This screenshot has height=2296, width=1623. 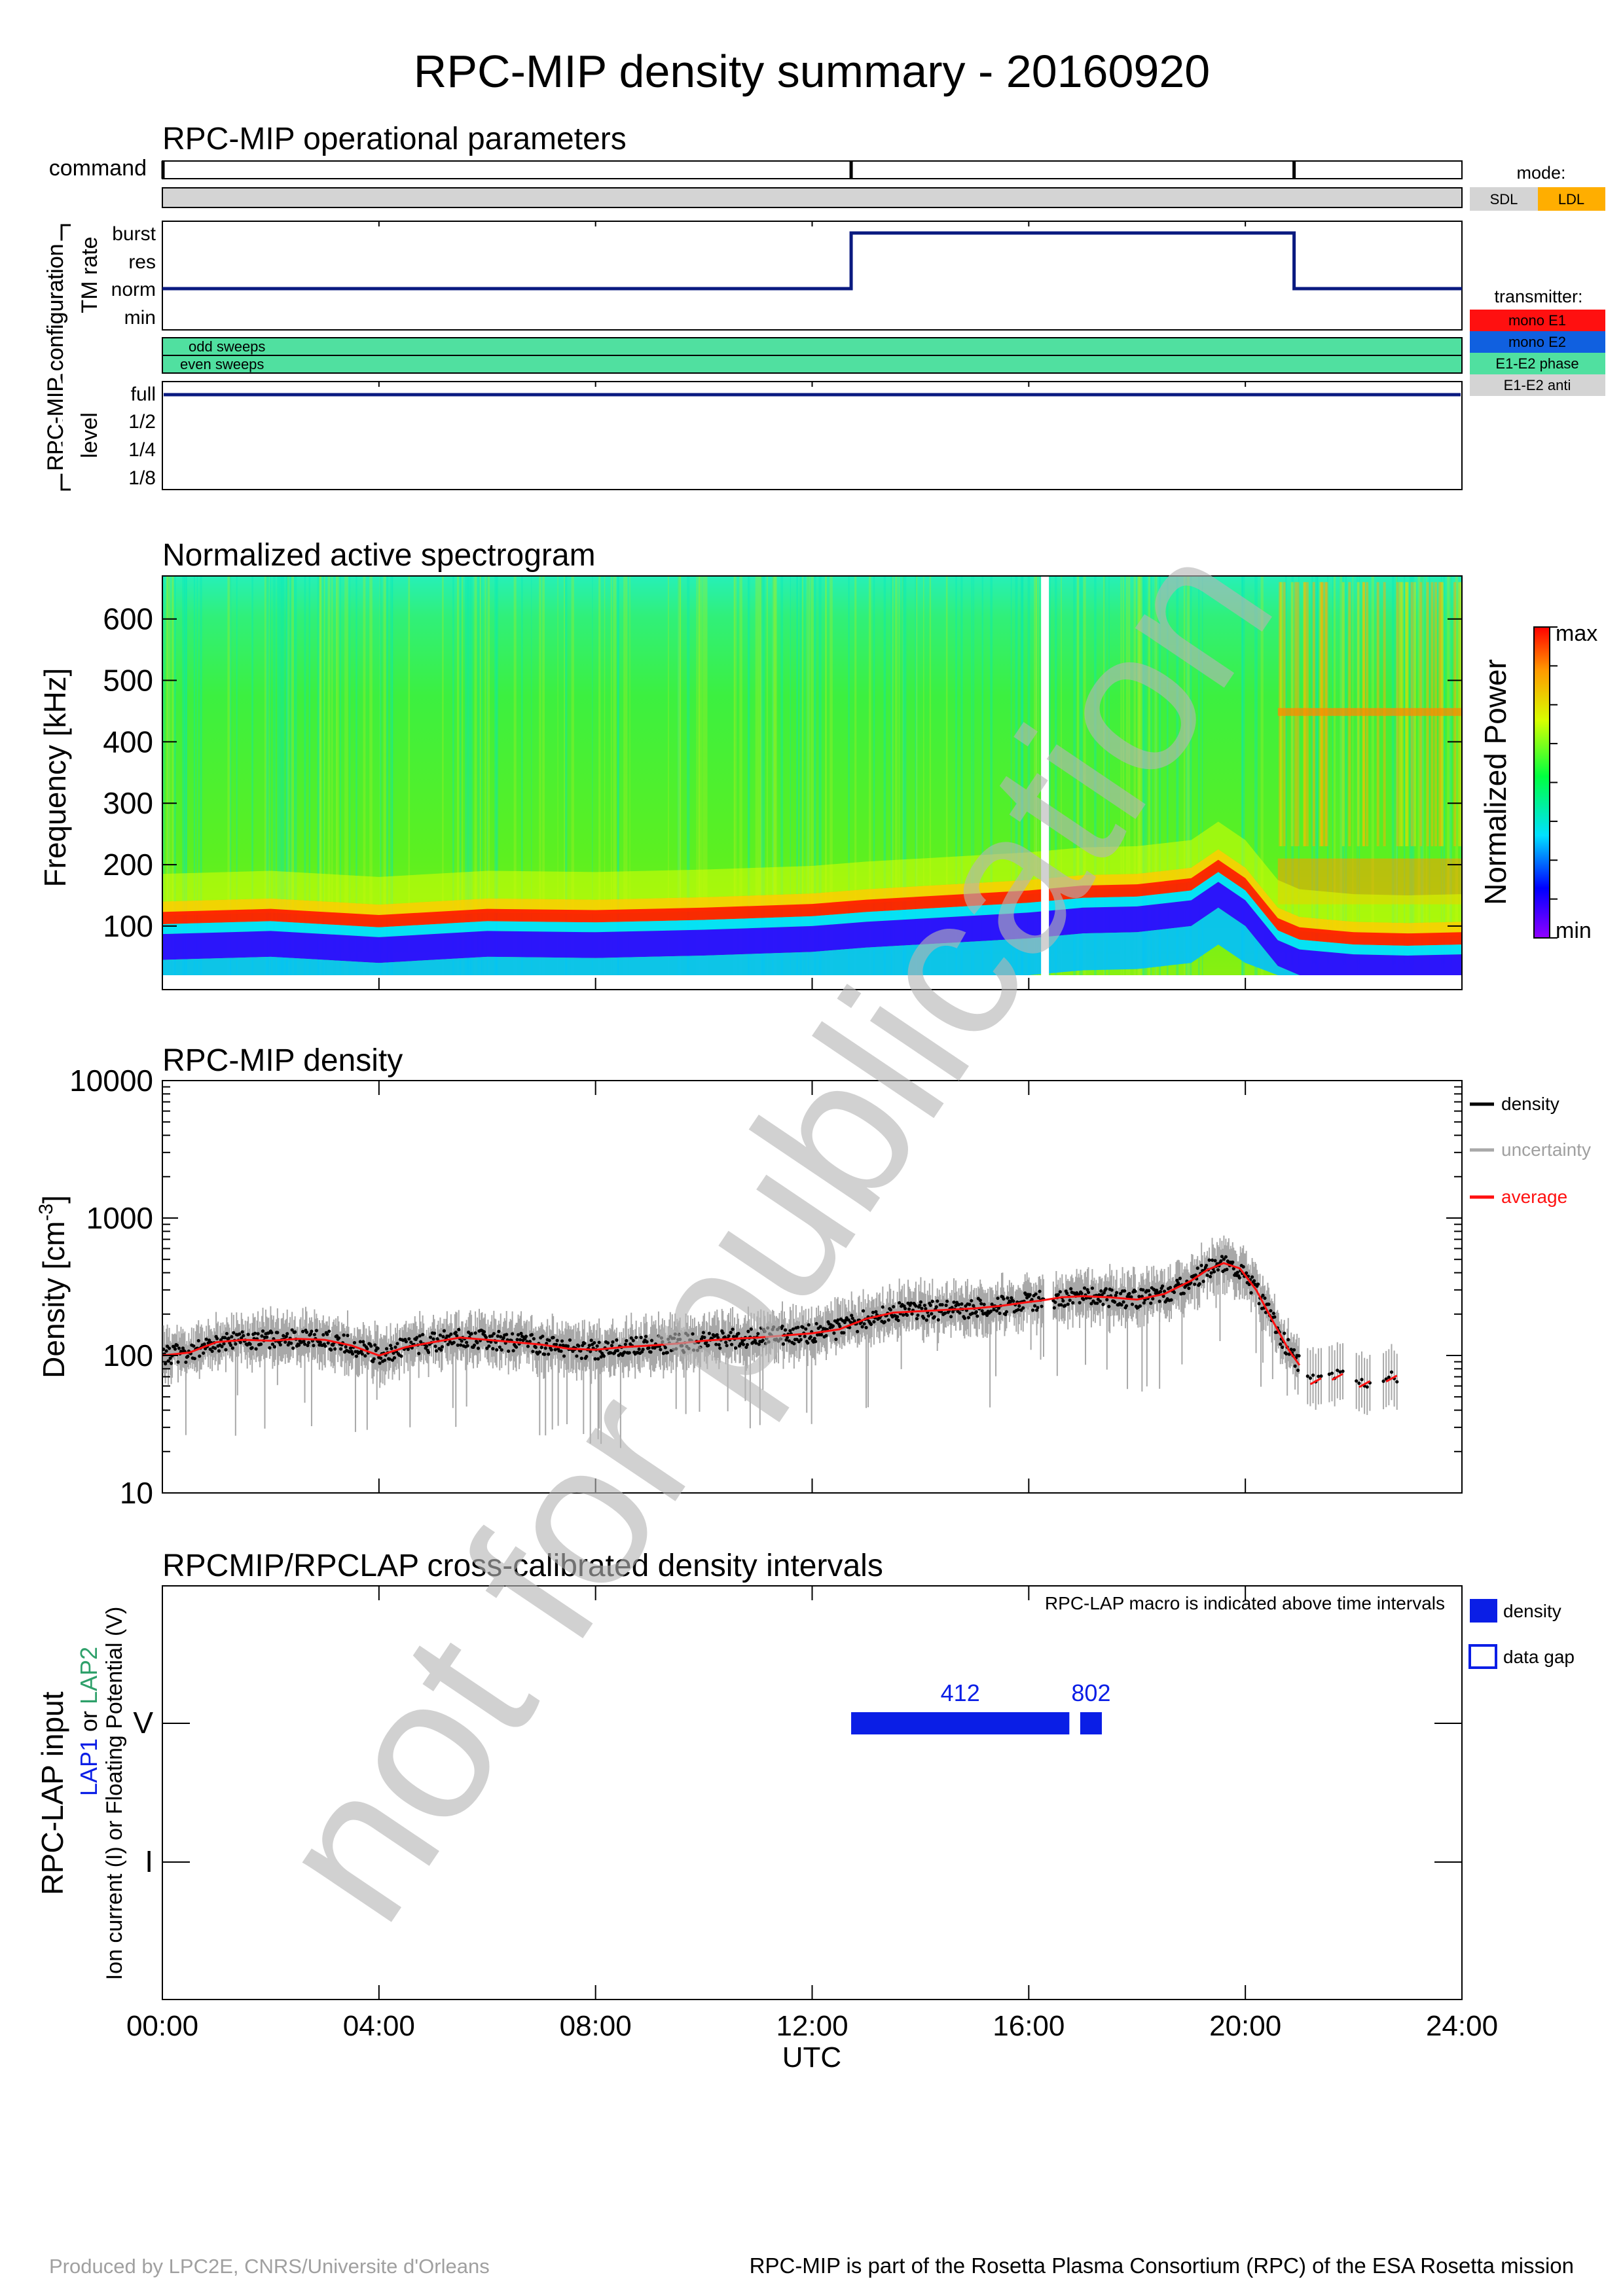 What do you see at coordinates (812, 2026) in the screenshot?
I see `crosscal-xtick-label: 12:00` at bounding box center [812, 2026].